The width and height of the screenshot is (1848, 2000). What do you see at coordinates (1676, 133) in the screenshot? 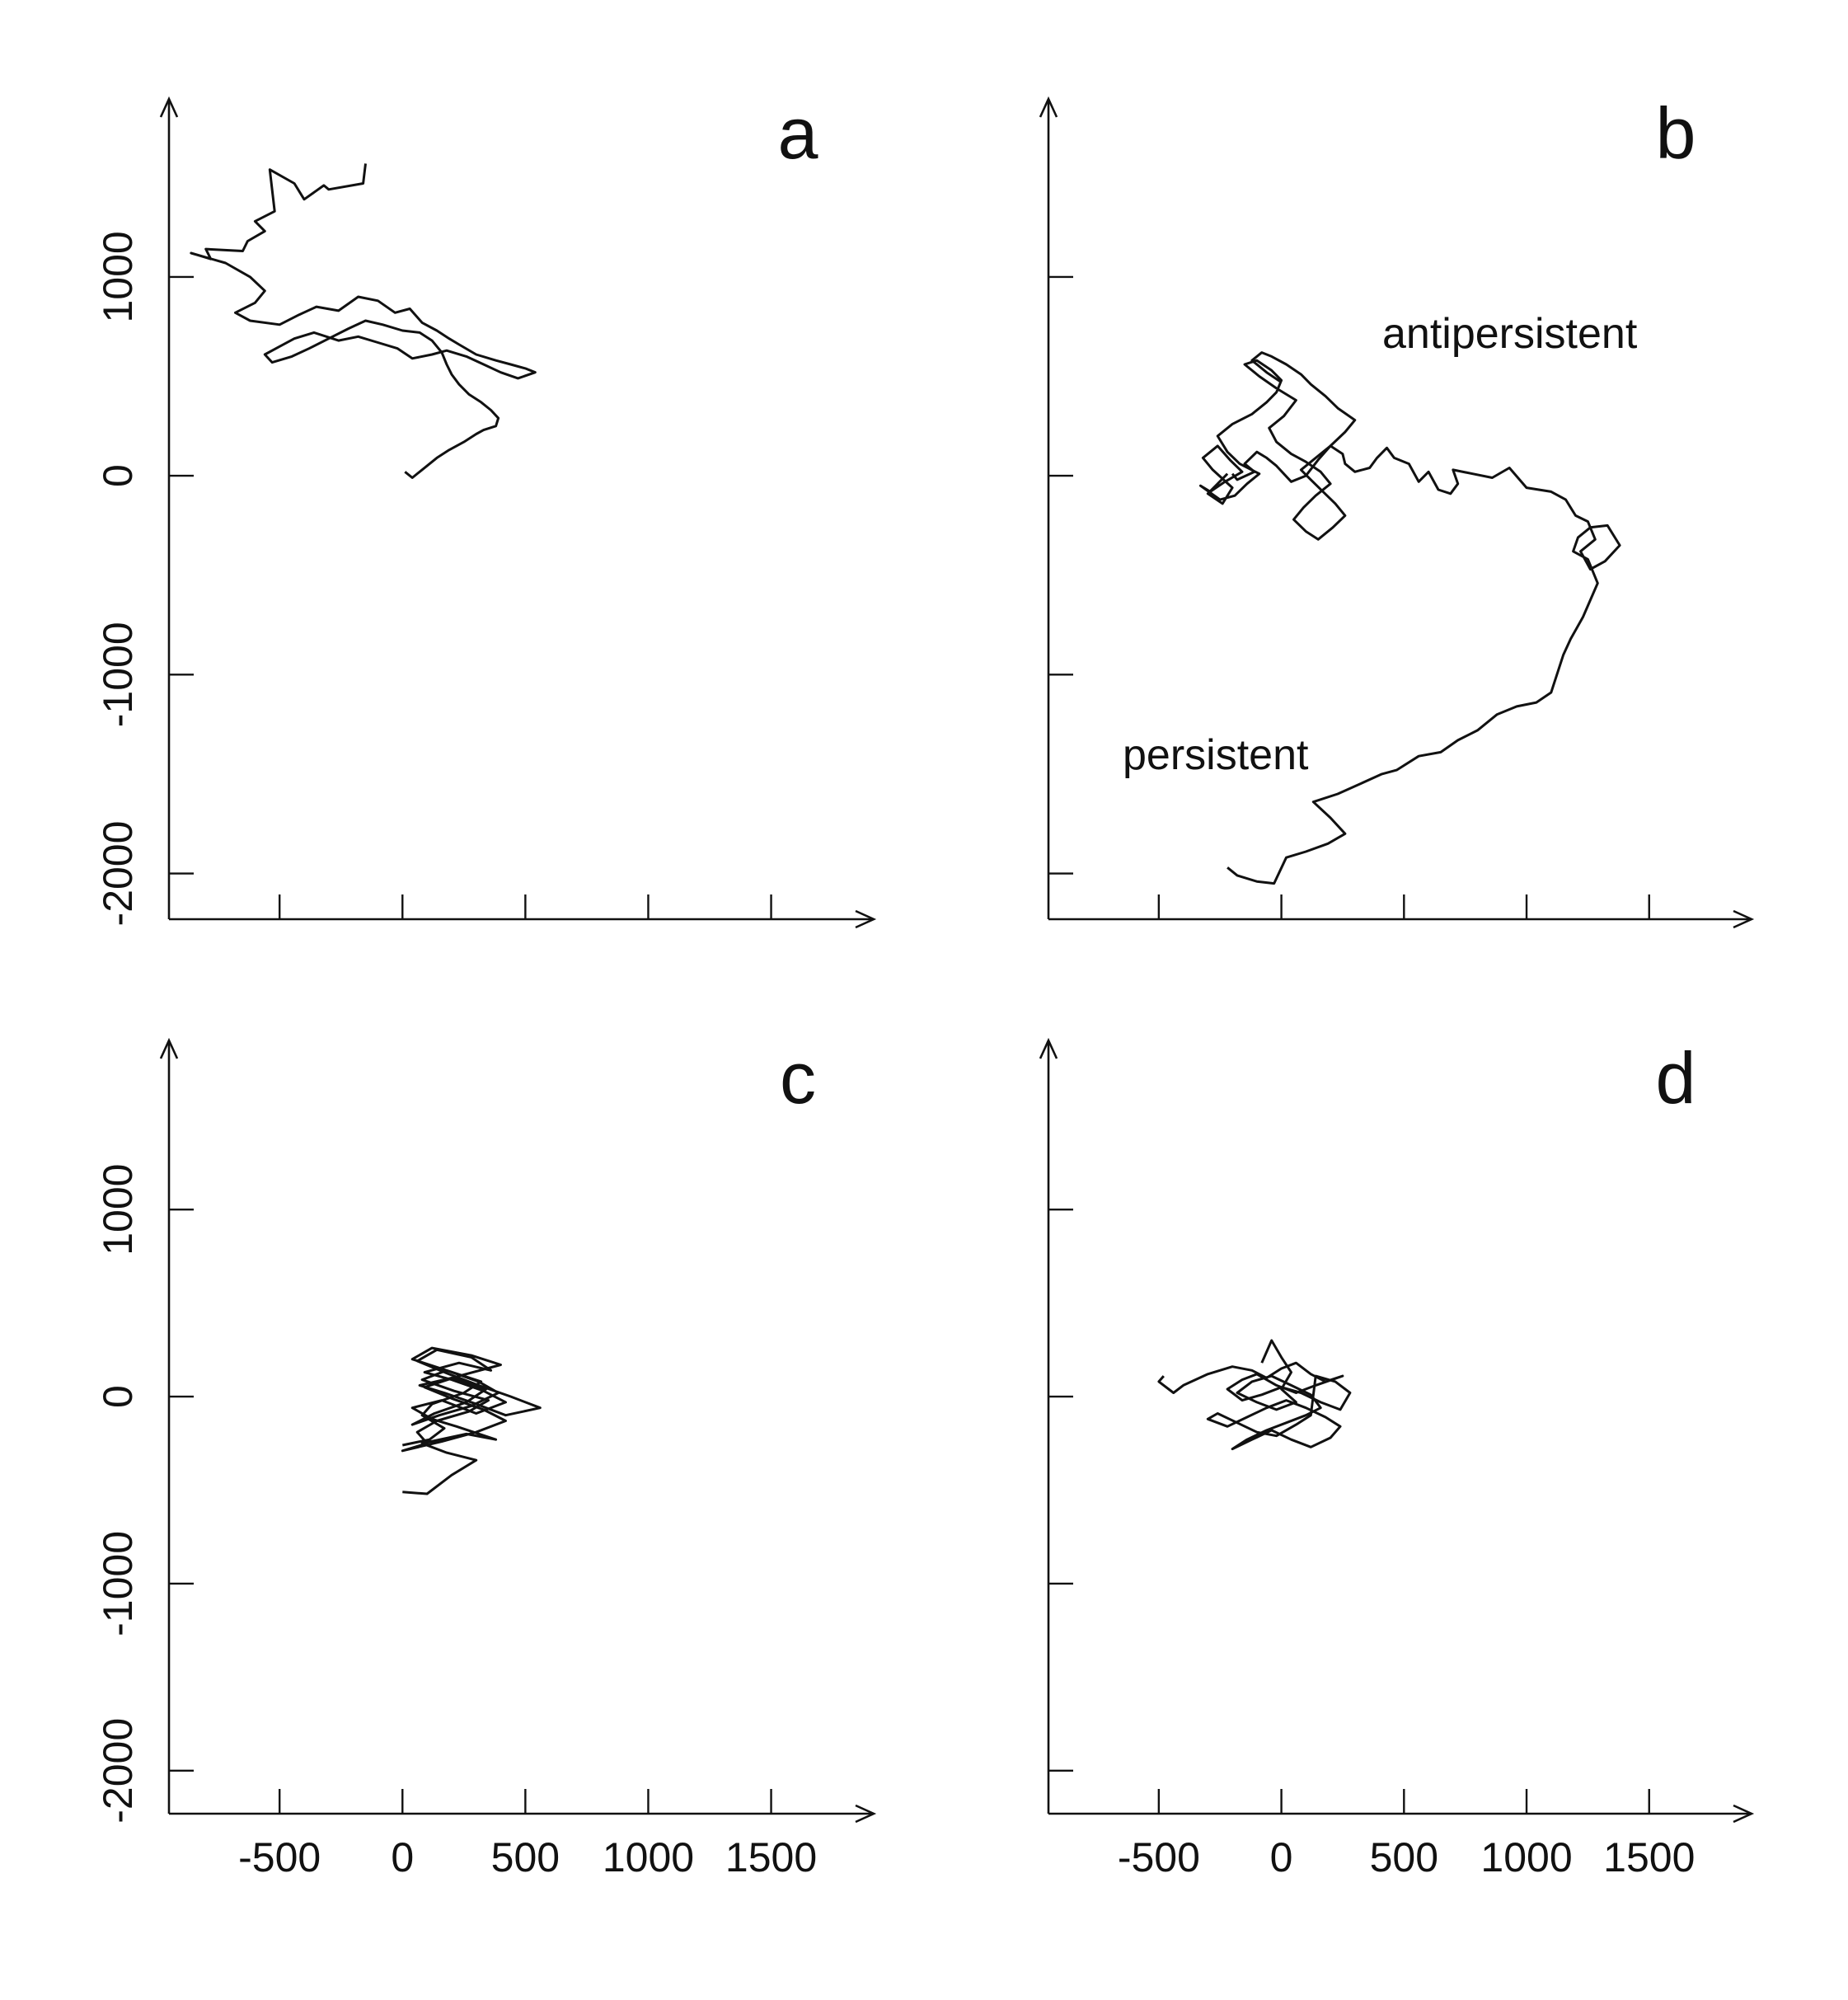
I see `panel-letter: b` at bounding box center [1676, 133].